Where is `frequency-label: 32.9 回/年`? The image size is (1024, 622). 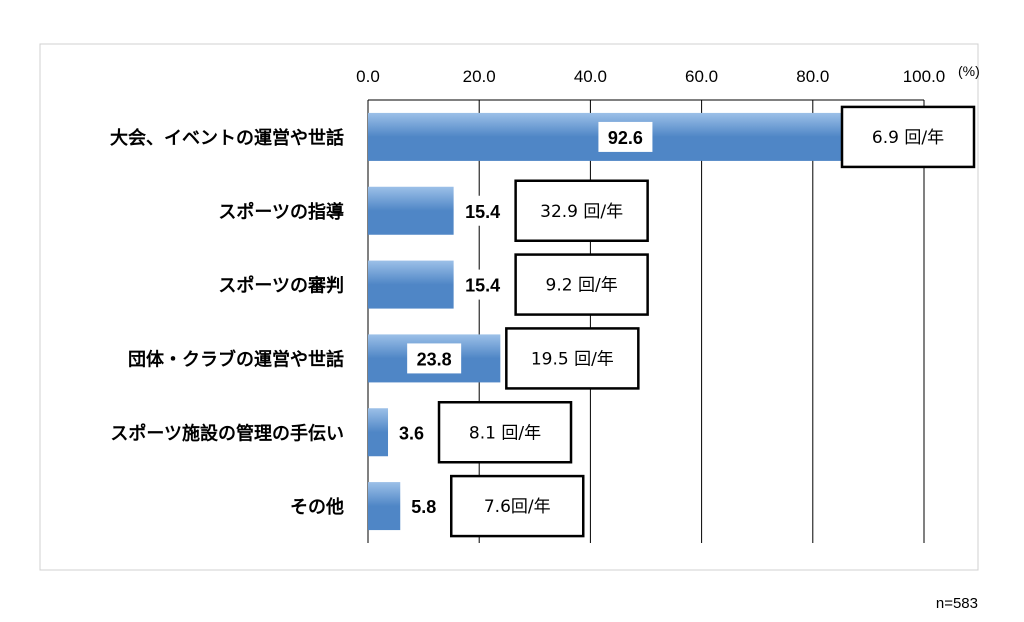
frequency-label: 32.9 回/年 is located at coordinates (581, 212).